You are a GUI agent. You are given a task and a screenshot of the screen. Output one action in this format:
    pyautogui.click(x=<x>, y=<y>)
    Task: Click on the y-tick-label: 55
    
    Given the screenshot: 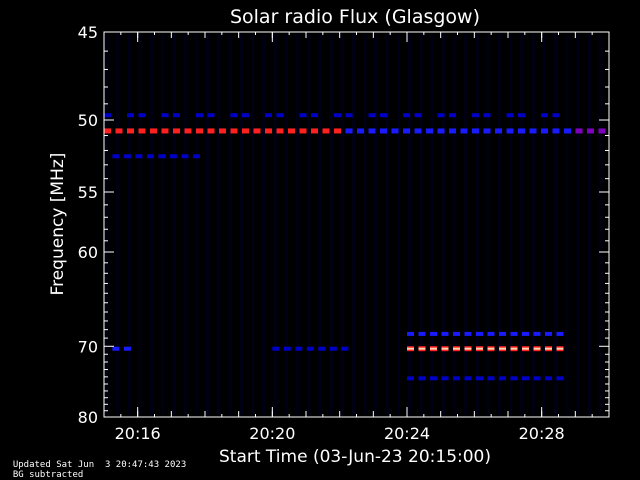 What is the action you would take?
    pyautogui.click(x=88, y=192)
    